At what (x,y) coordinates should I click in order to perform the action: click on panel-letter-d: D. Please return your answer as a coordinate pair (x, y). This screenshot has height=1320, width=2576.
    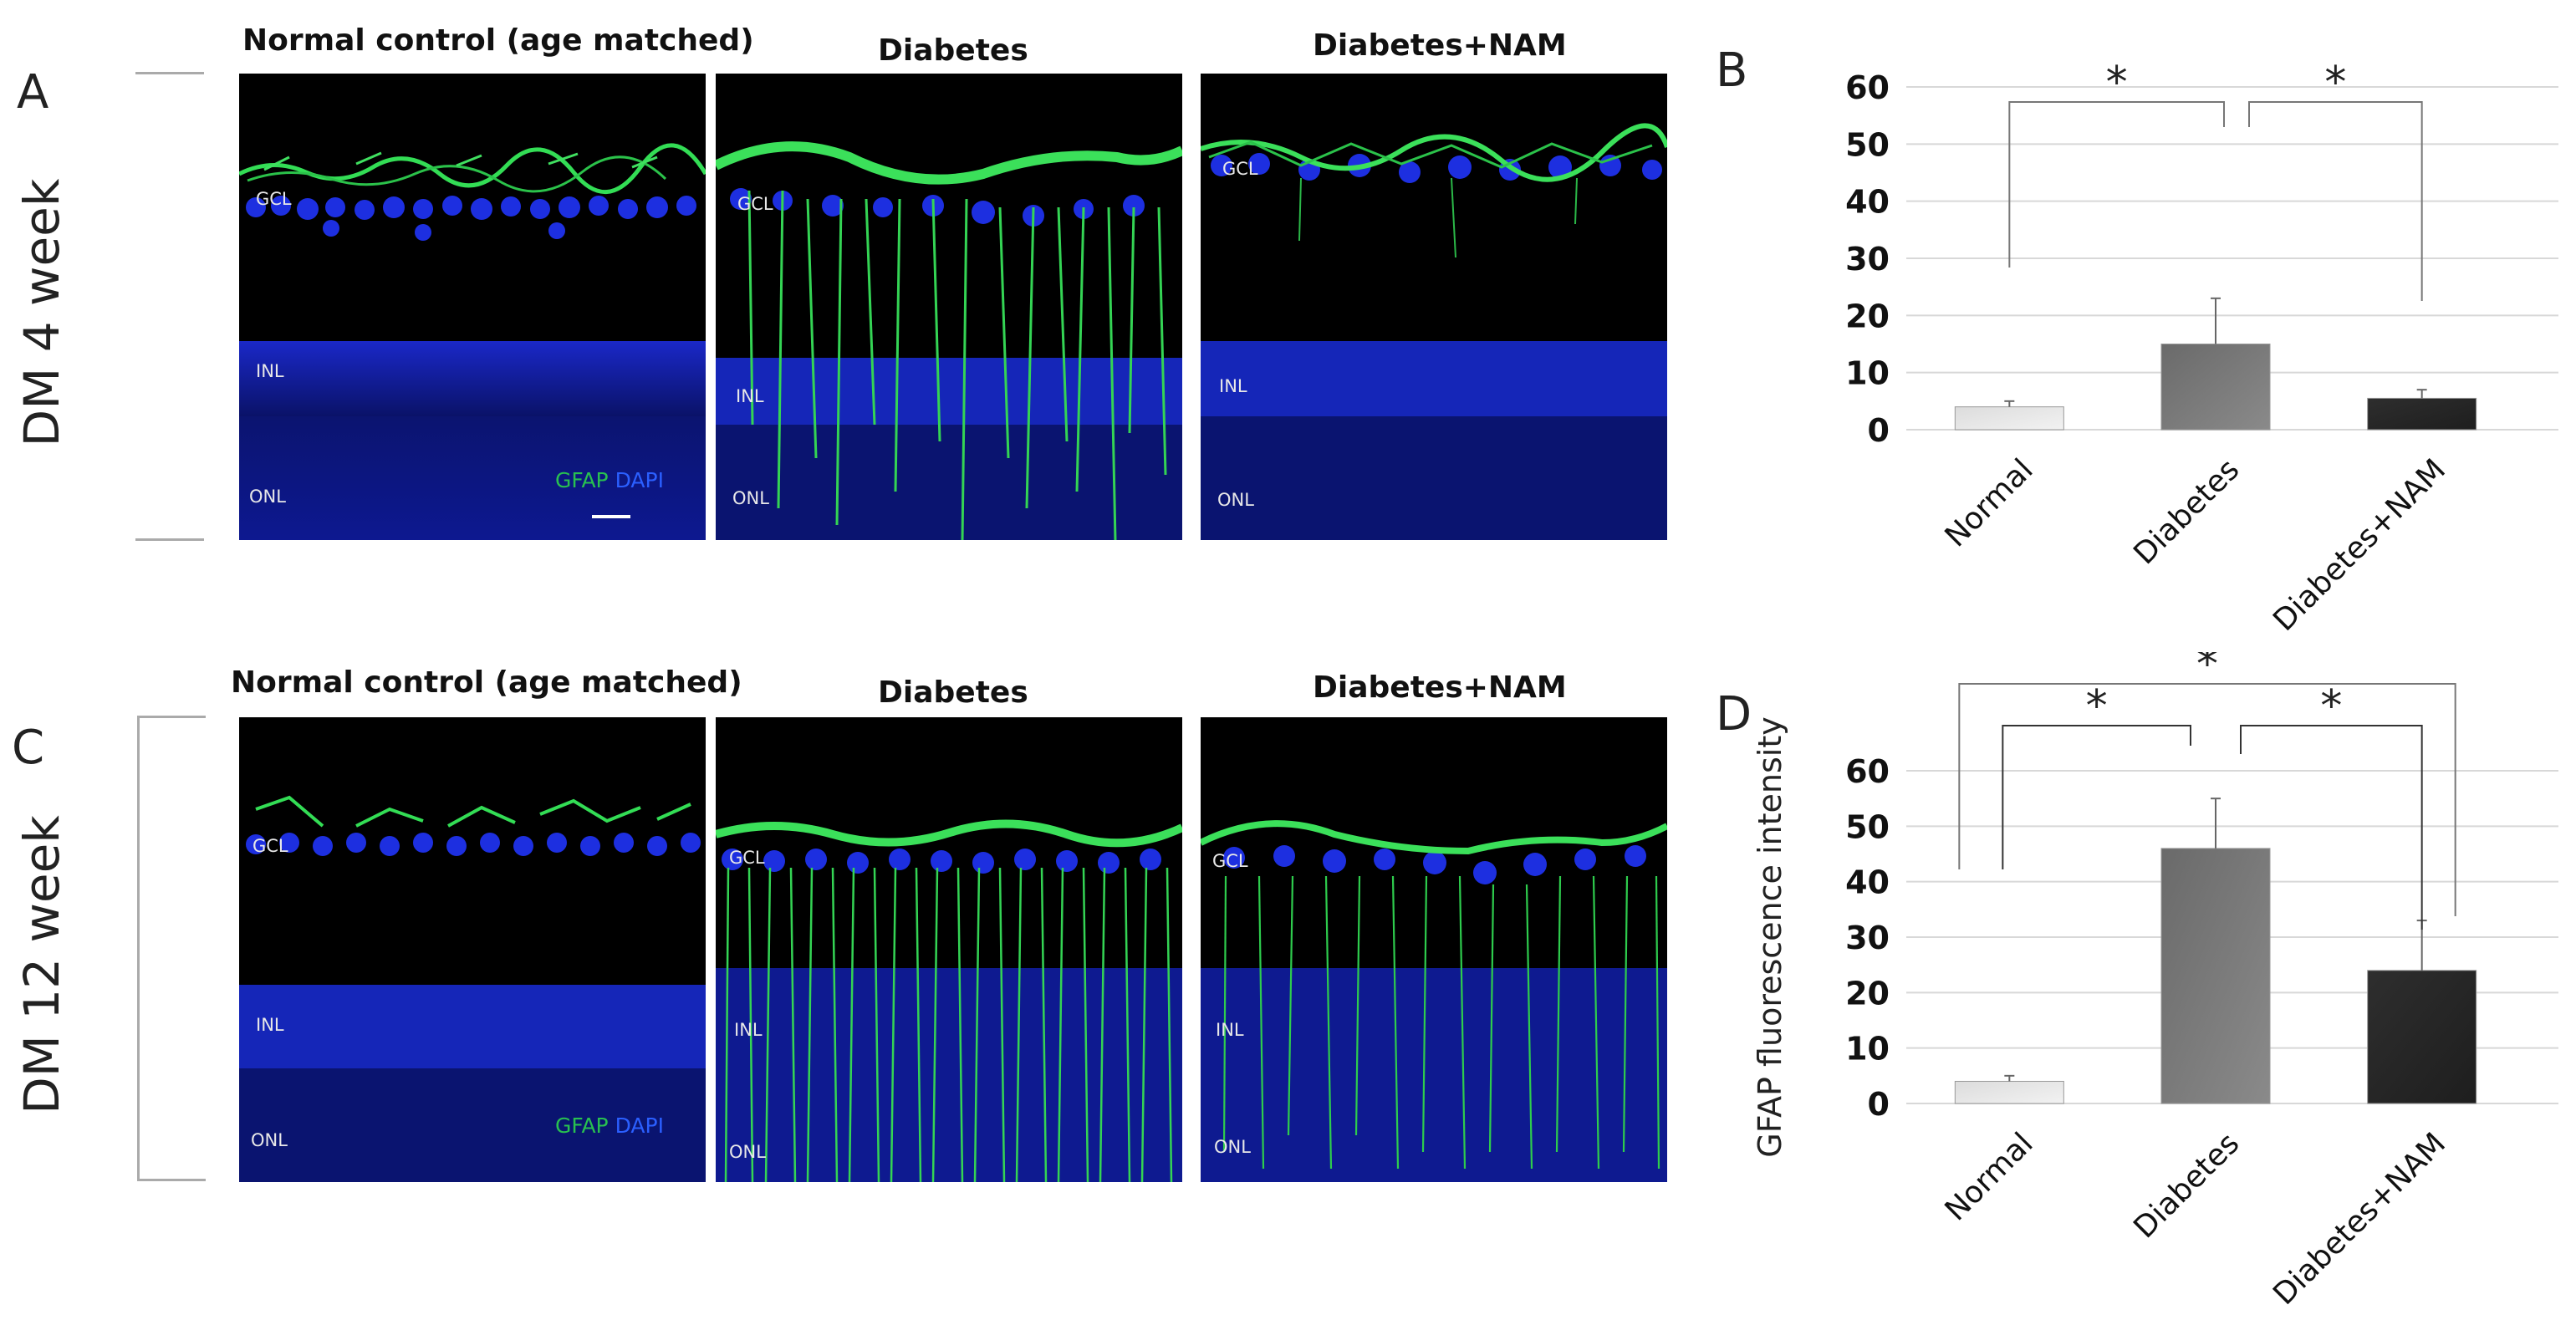
    Looking at the image, I should click on (1734, 714).